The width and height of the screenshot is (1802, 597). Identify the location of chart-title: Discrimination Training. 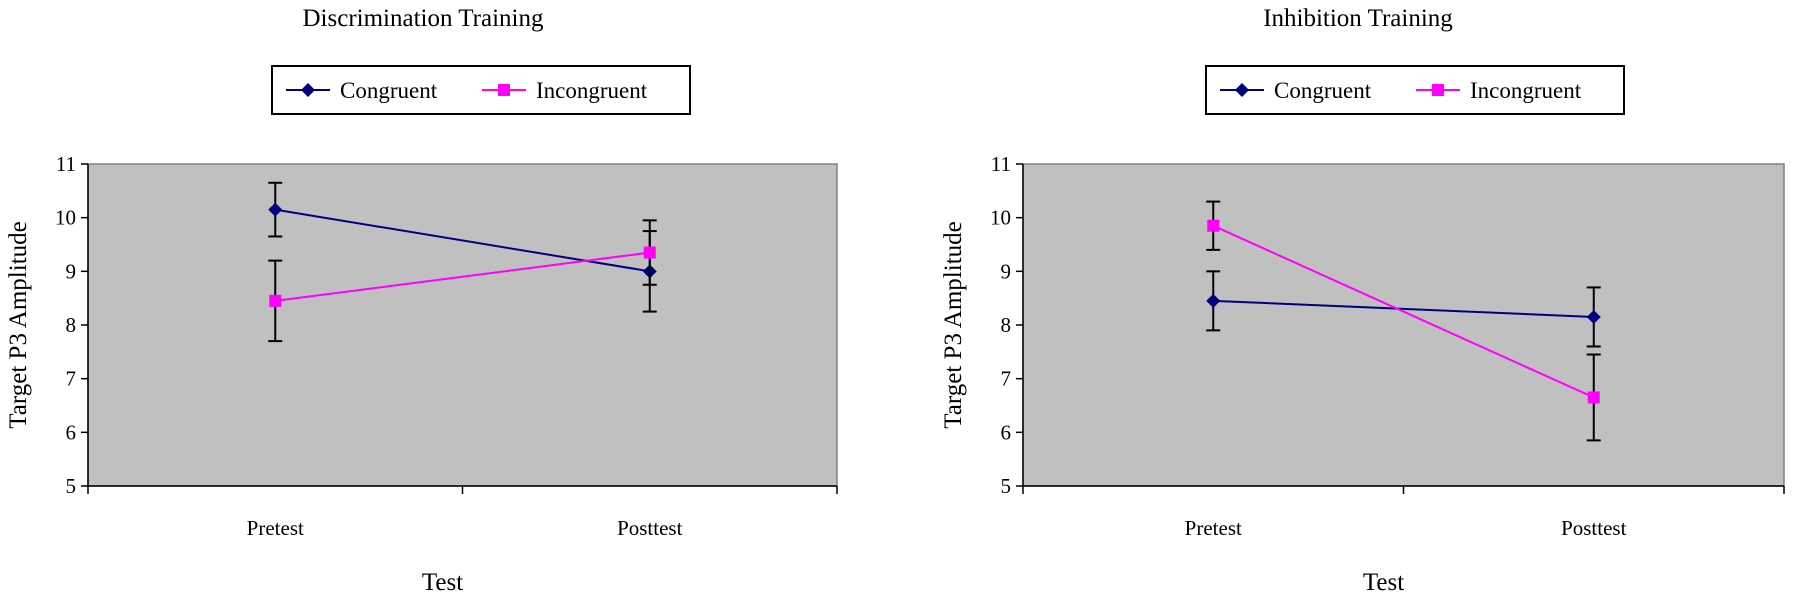
(423, 18).